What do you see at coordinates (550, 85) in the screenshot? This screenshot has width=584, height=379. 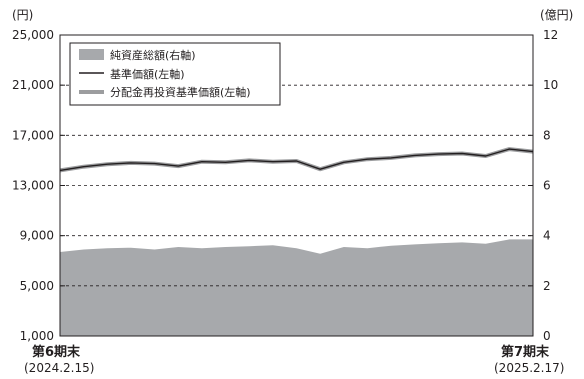 I see `right-axis-tick-label: 10` at bounding box center [550, 85].